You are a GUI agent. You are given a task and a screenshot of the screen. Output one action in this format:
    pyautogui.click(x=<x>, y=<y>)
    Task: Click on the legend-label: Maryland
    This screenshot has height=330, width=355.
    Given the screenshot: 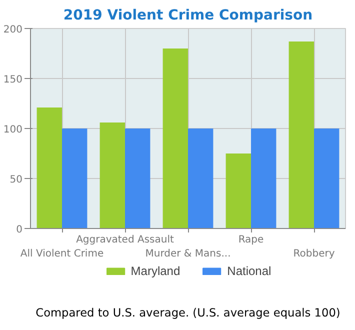 What is the action you would take?
    pyautogui.click(x=155, y=271)
    